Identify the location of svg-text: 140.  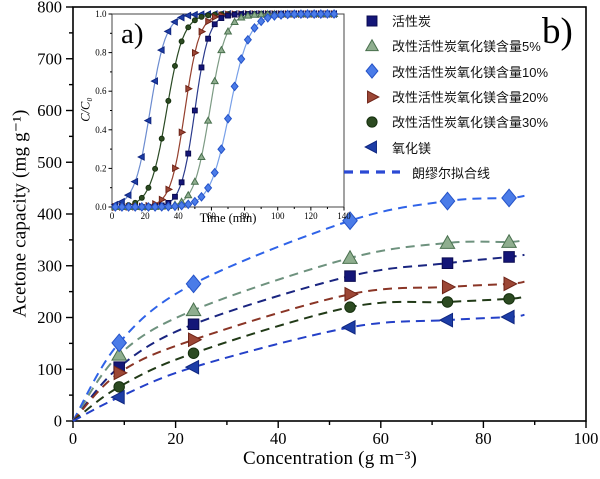
(344, 216).